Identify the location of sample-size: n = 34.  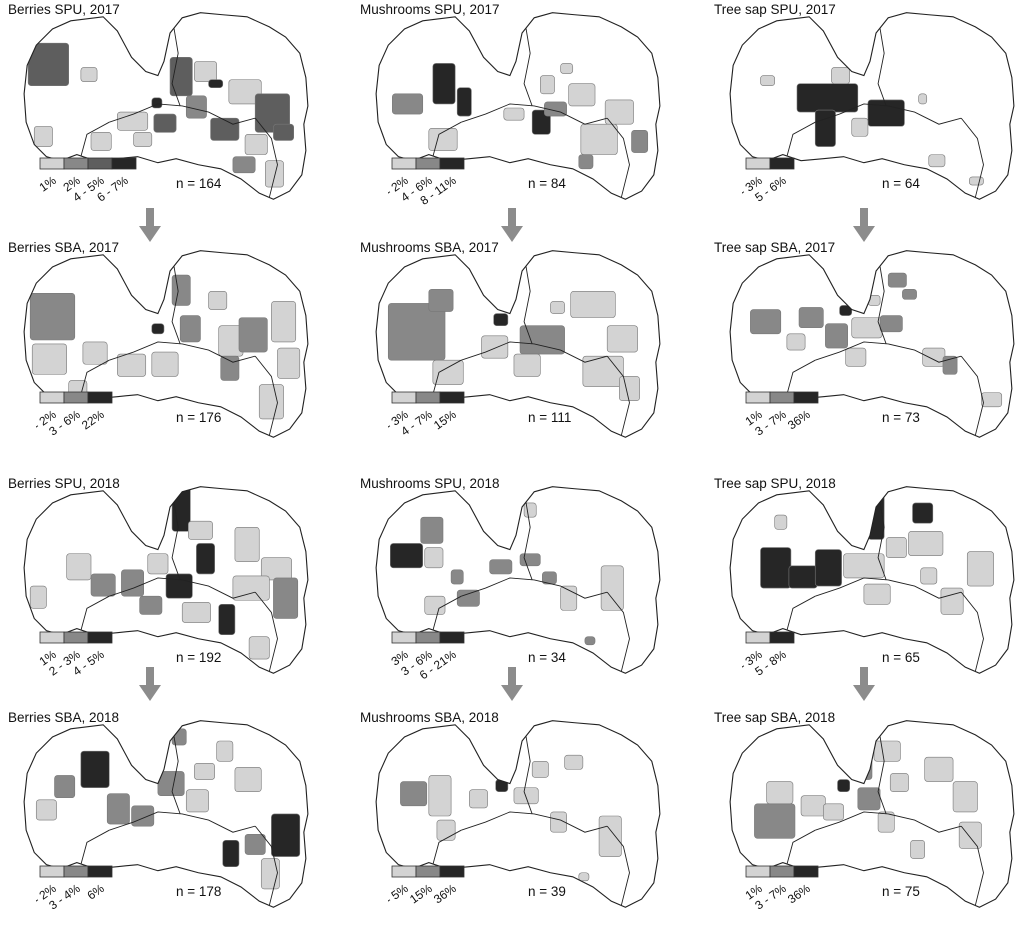
(547, 657).